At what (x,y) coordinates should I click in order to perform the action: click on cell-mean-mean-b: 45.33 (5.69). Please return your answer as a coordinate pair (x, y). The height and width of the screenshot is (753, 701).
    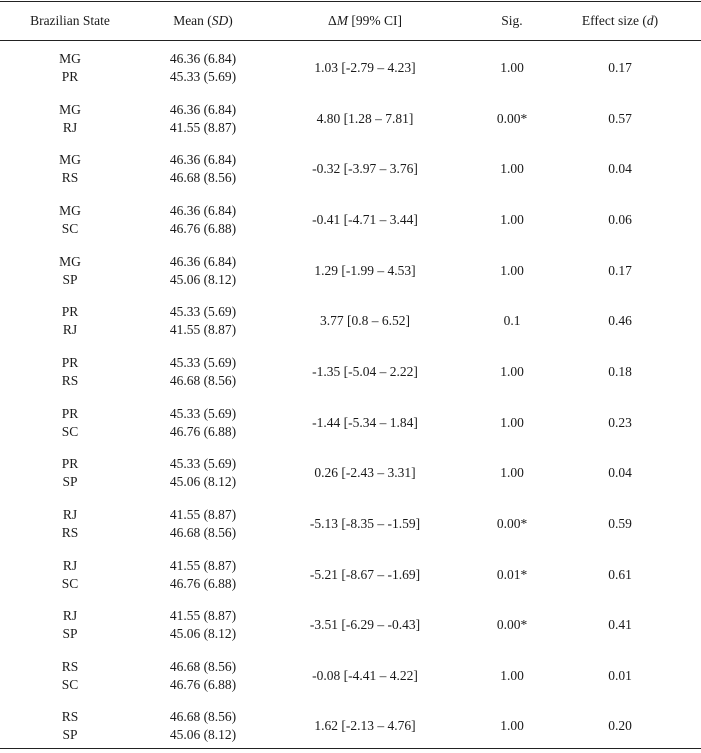
    Looking at the image, I should click on (203, 76).